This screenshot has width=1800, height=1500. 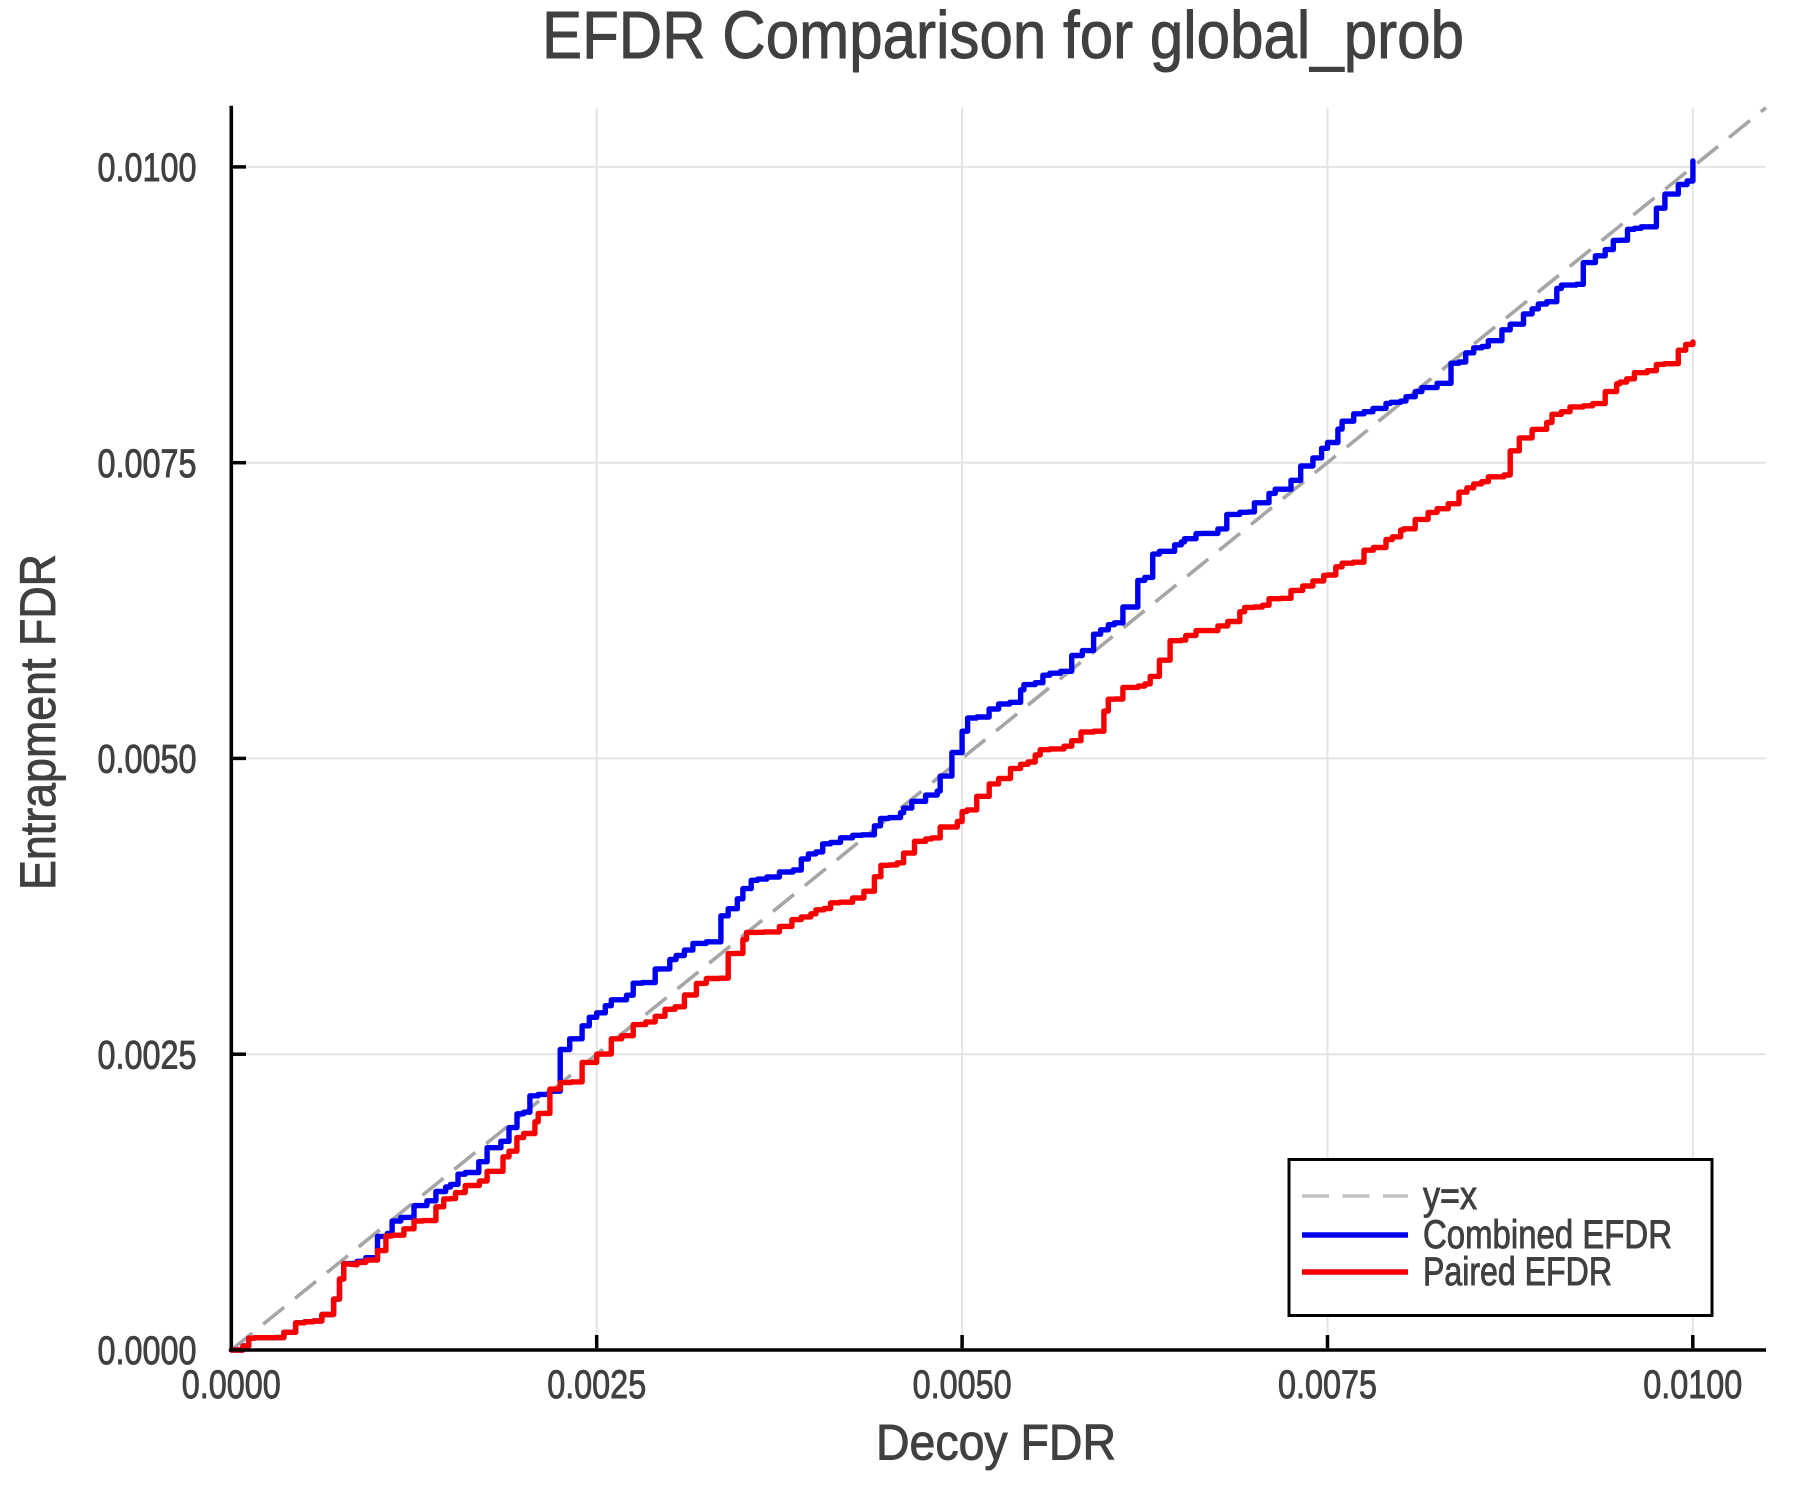 What do you see at coordinates (996, 1443) in the screenshot?
I see `svg-text: Decoy FDR` at bounding box center [996, 1443].